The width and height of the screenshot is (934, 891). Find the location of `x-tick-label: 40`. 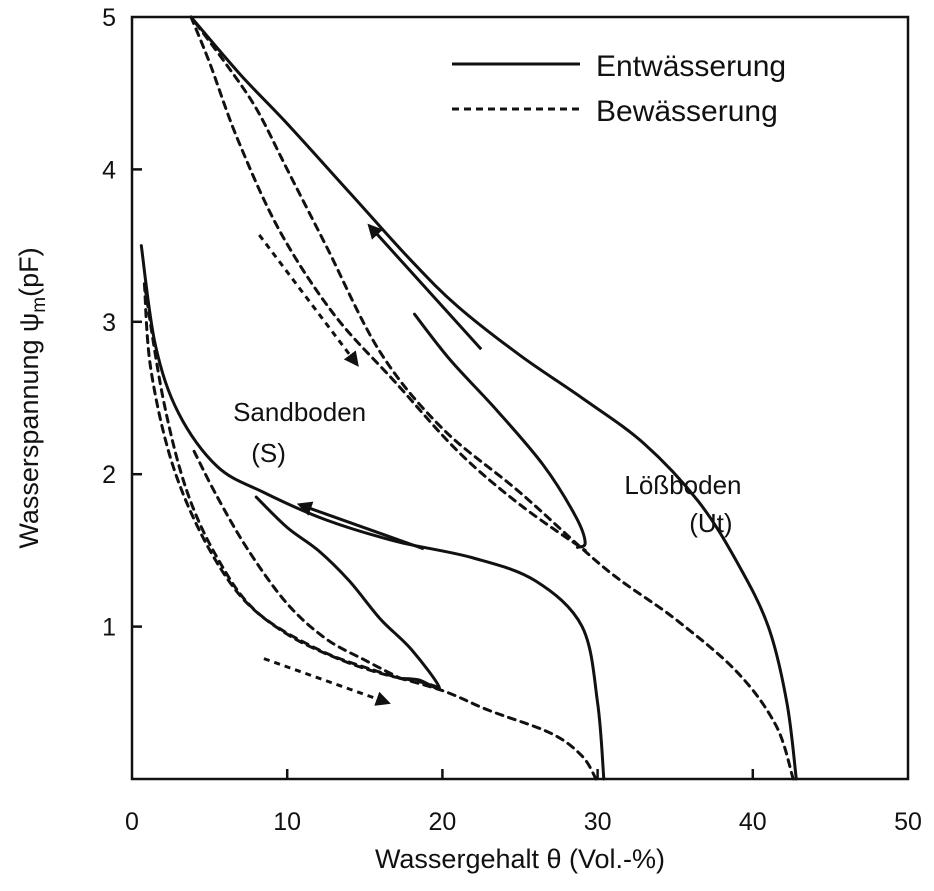

x-tick-label: 40 is located at coordinates (753, 822).